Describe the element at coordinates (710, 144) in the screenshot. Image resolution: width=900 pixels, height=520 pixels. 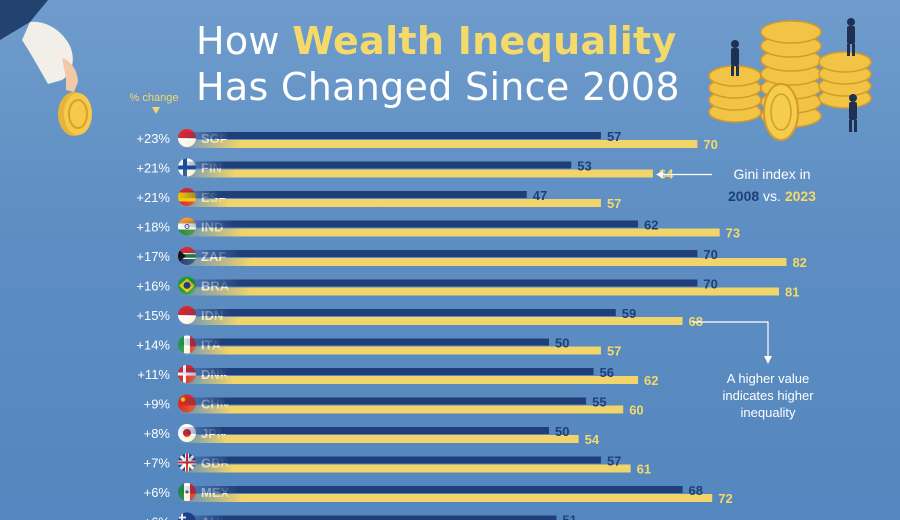
I see `value-label-2023: 70` at that location.